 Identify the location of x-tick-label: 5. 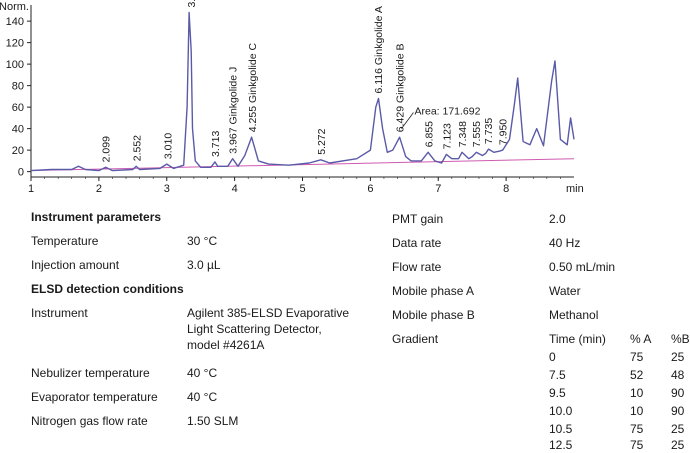
(302, 189).